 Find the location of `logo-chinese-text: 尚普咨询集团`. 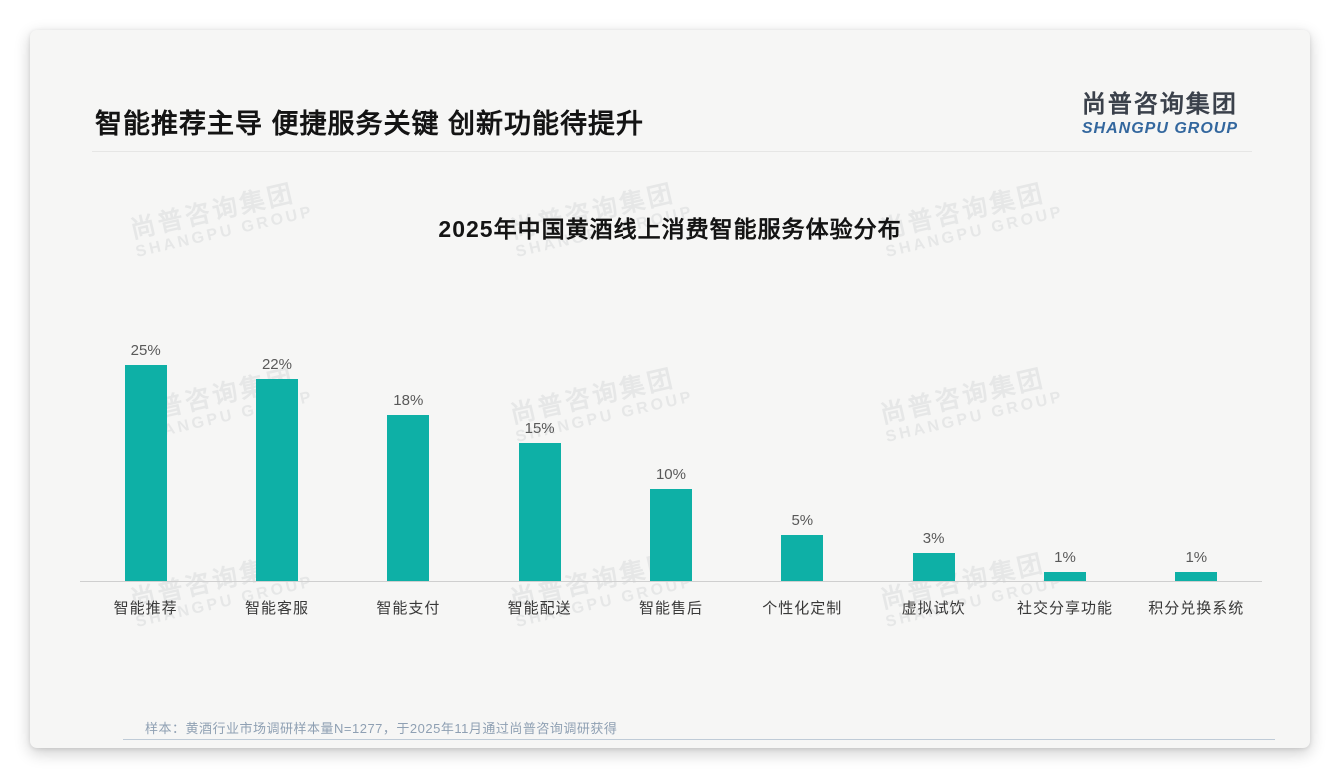

logo-chinese-text: 尚普咨询集团 is located at coordinates (1159, 104).